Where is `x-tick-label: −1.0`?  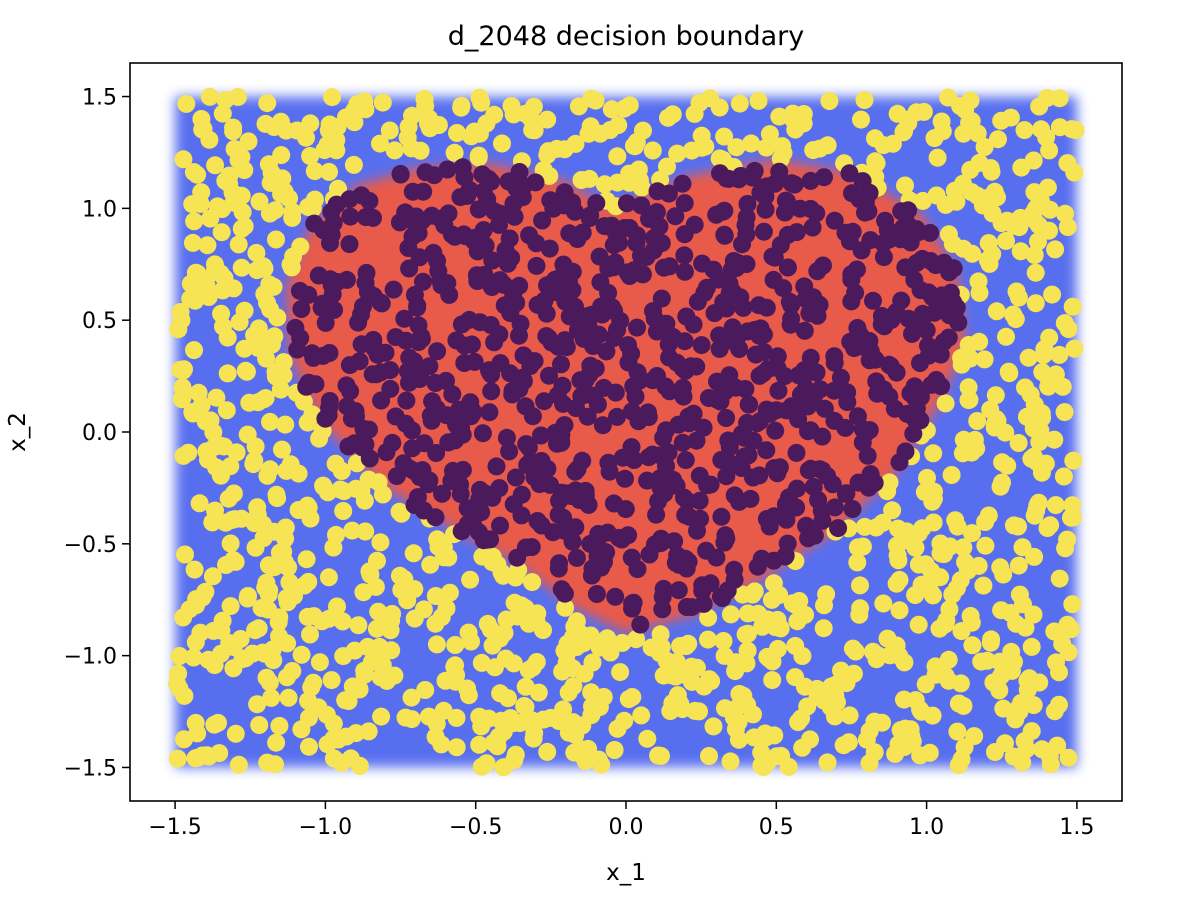
x-tick-label: −1.0 is located at coordinates (325, 827).